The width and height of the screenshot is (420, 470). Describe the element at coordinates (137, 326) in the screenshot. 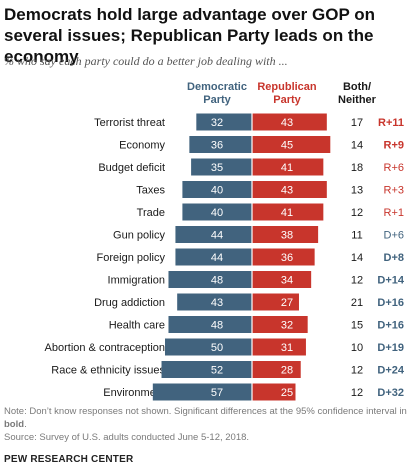

I see `category-label: Health care` at that location.